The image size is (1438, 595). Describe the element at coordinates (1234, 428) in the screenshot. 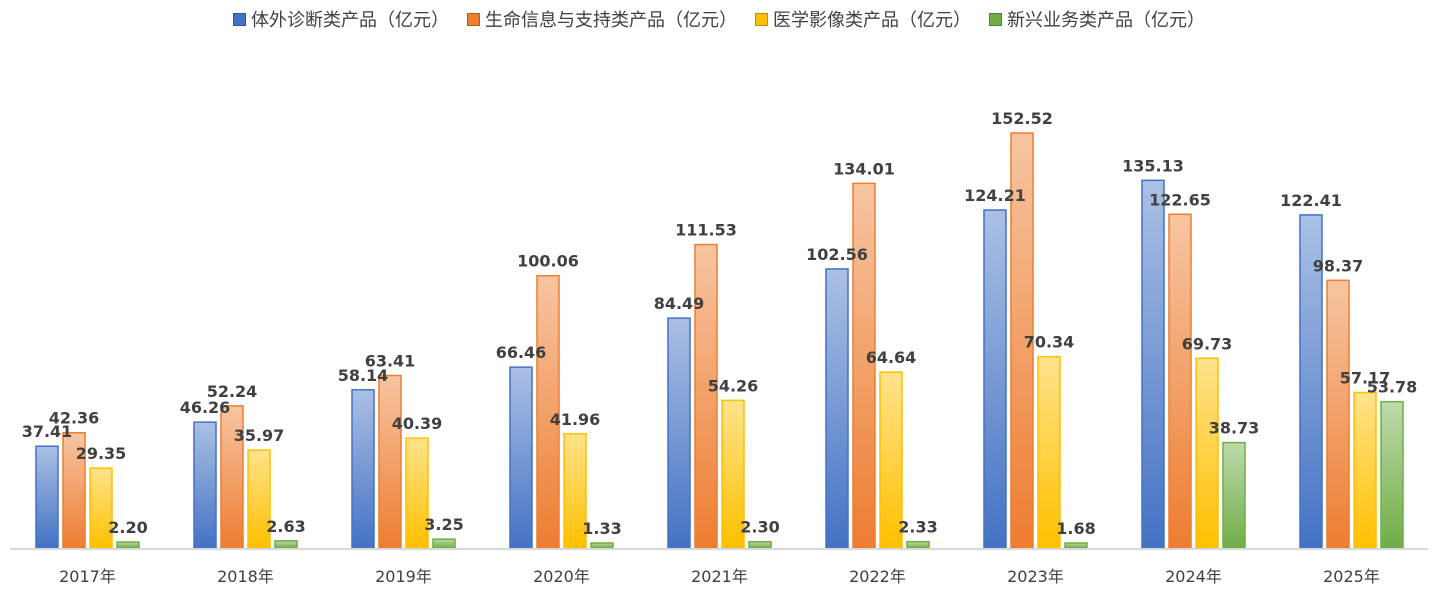

I see `data-label-4-2024年: 38.73` at that location.